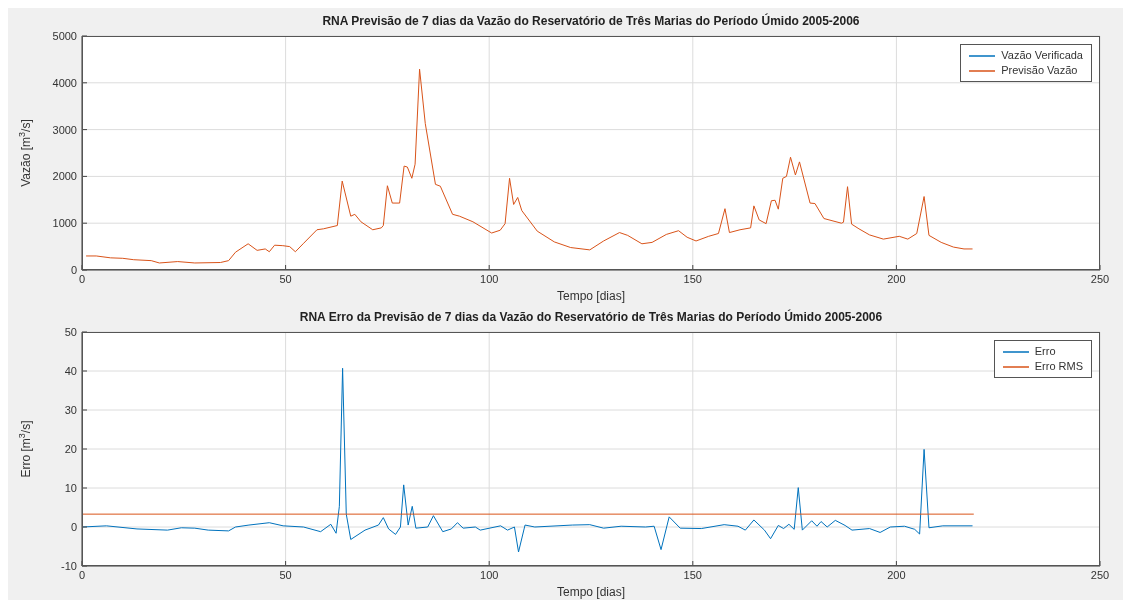 The height and width of the screenshot is (608, 1131). Describe the element at coordinates (64, 82) in the screenshot. I see `y-tick-label: 4000` at that location.